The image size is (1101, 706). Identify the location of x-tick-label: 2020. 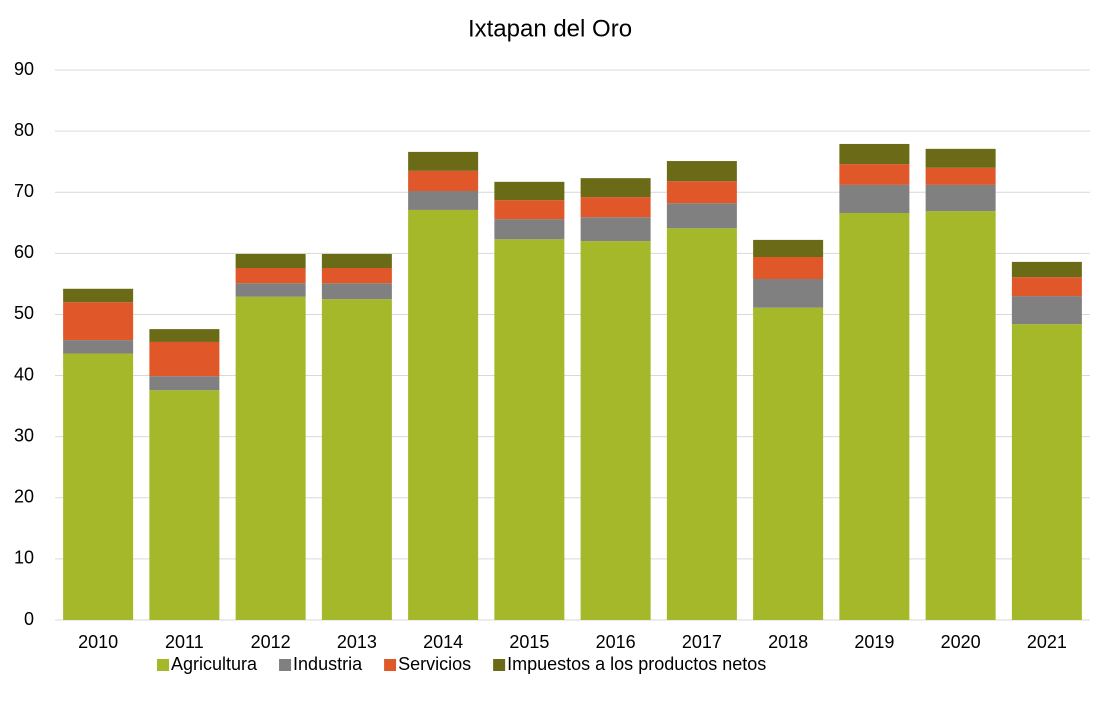
(961, 642).